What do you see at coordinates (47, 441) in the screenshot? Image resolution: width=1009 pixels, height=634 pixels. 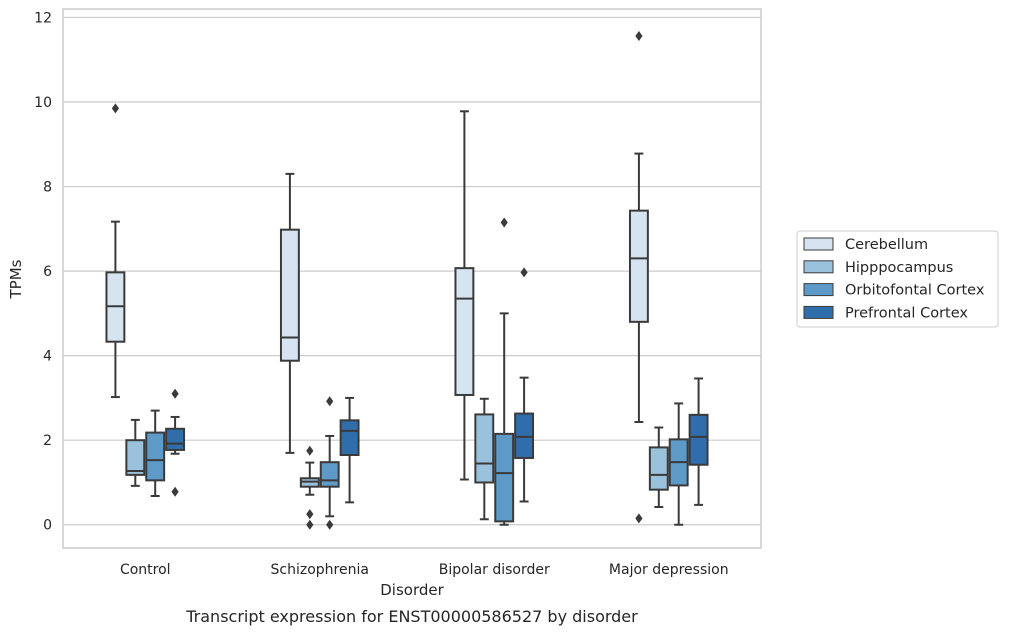 I see `y-tick-label: 2` at bounding box center [47, 441].